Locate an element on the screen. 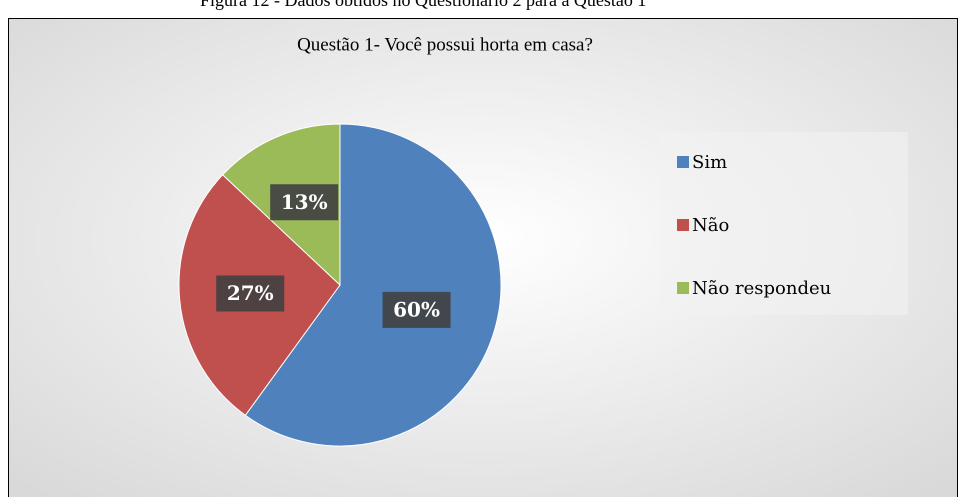 The image size is (960, 497). chart-title: Questão 1- Você possui horta em casa? is located at coordinates (445, 44).